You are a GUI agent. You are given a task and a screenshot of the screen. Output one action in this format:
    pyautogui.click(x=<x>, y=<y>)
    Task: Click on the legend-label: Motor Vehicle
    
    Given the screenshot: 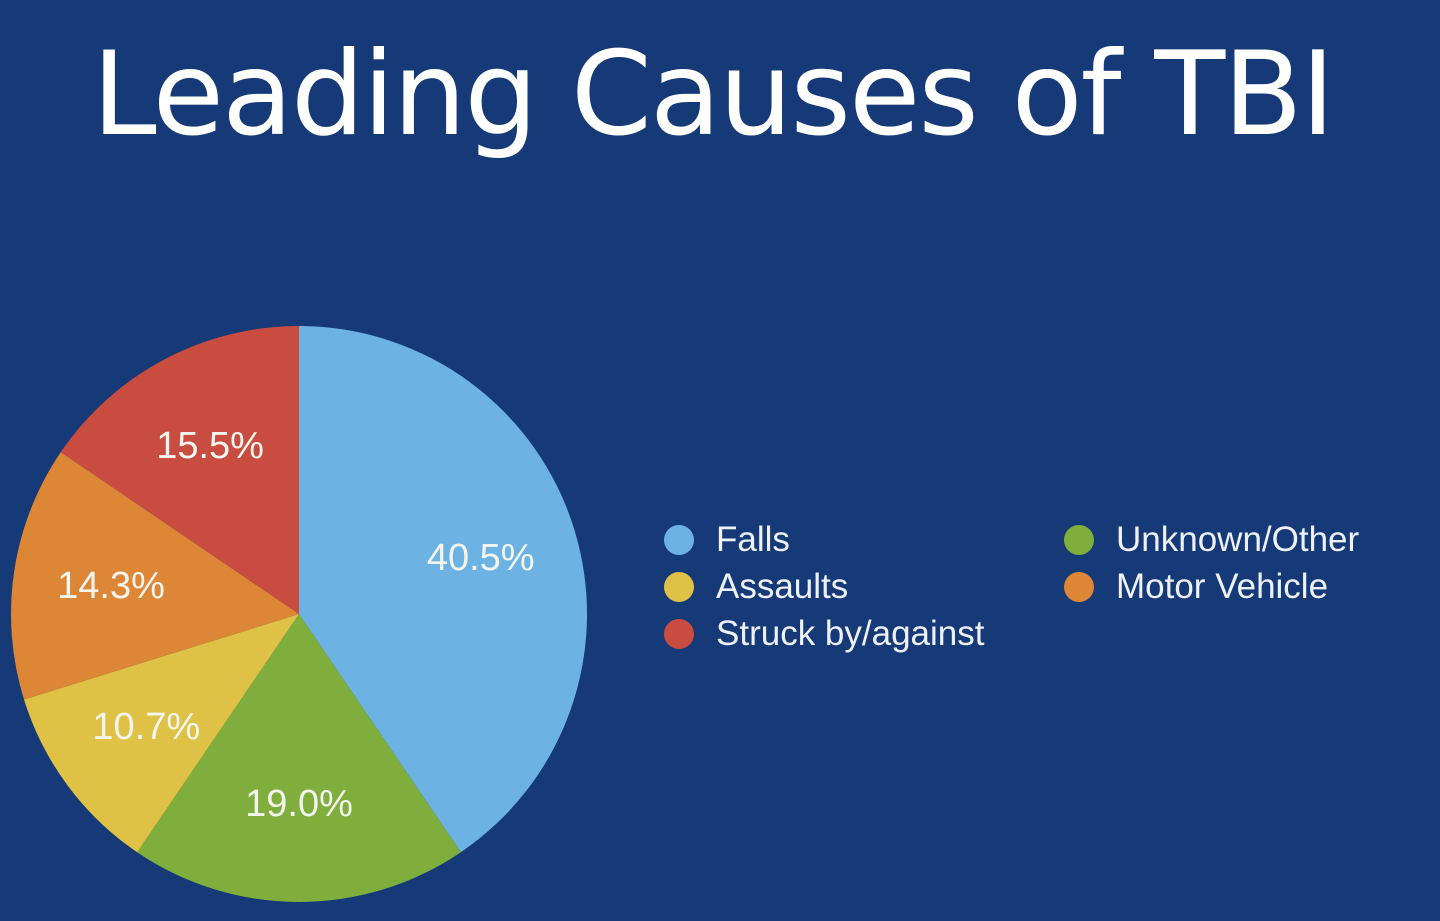 What is the action you would take?
    pyautogui.click(x=1222, y=586)
    